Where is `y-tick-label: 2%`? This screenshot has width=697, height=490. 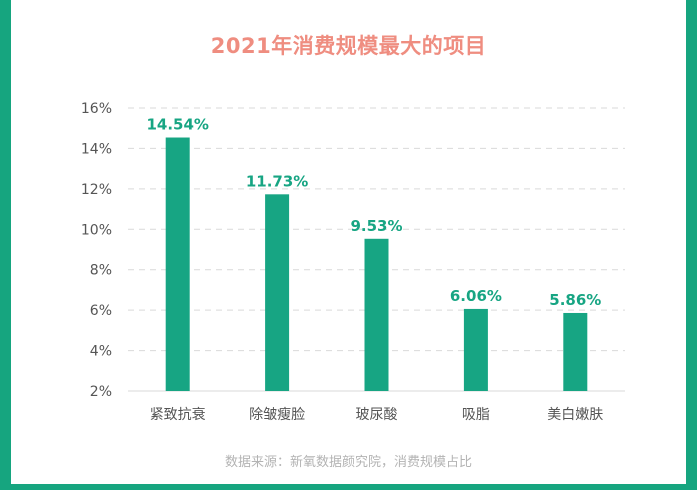 y-tick-label: 2% is located at coordinates (101, 392).